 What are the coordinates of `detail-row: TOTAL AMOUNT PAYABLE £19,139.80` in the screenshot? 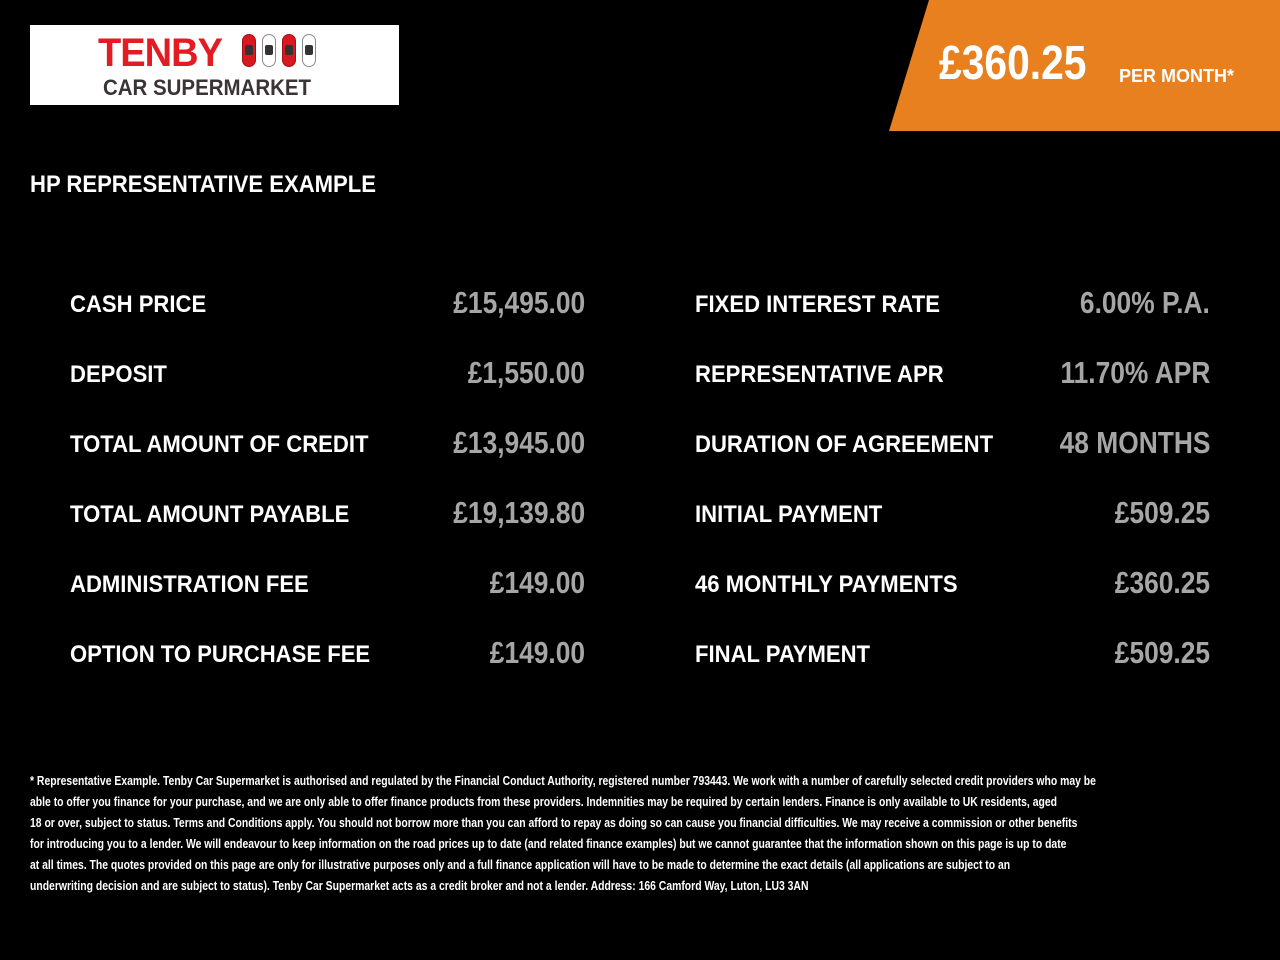 It's located at (327, 530).